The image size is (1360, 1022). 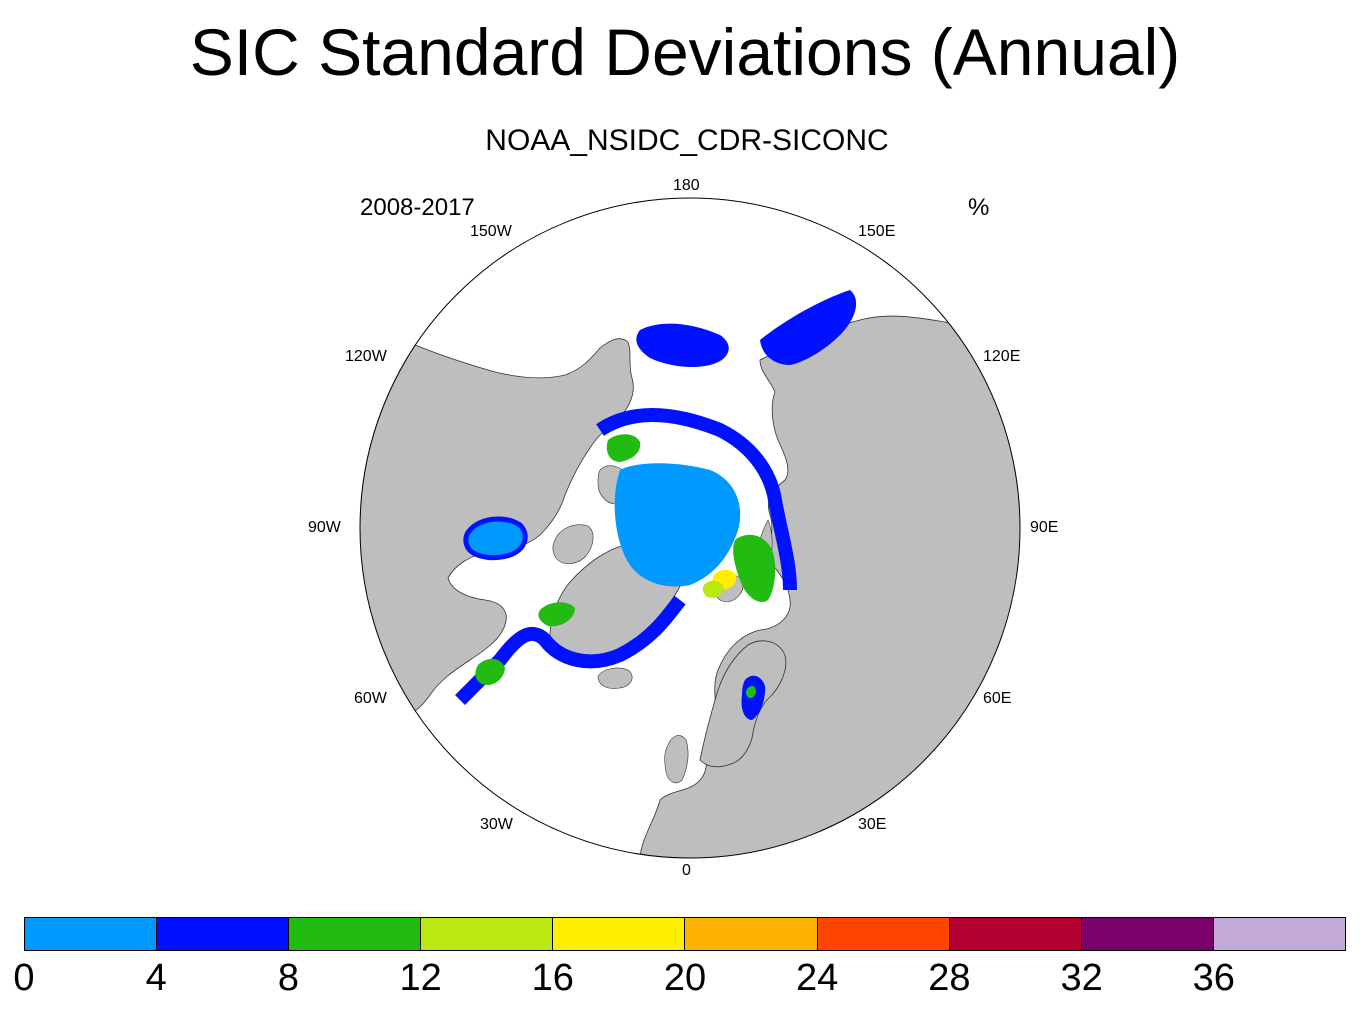 I want to click on lon-label-30w: 30W, so click(x=496, y=824).